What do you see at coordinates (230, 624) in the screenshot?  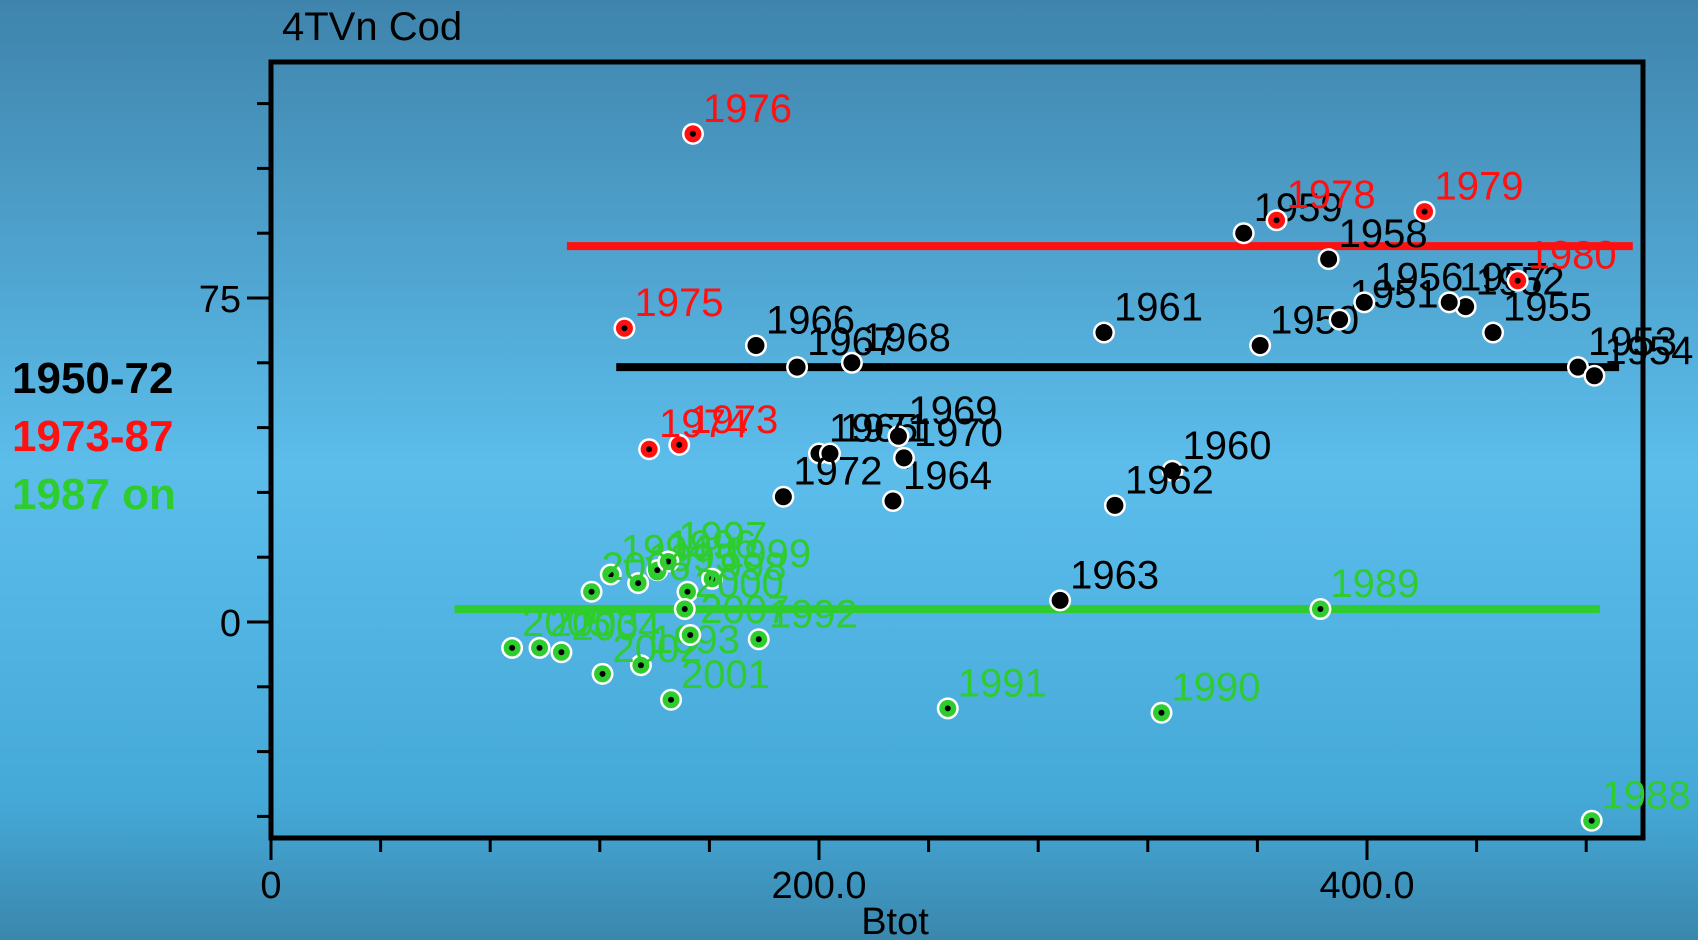 I see `y-tick-label: 0` at bounding box center [230, 624].